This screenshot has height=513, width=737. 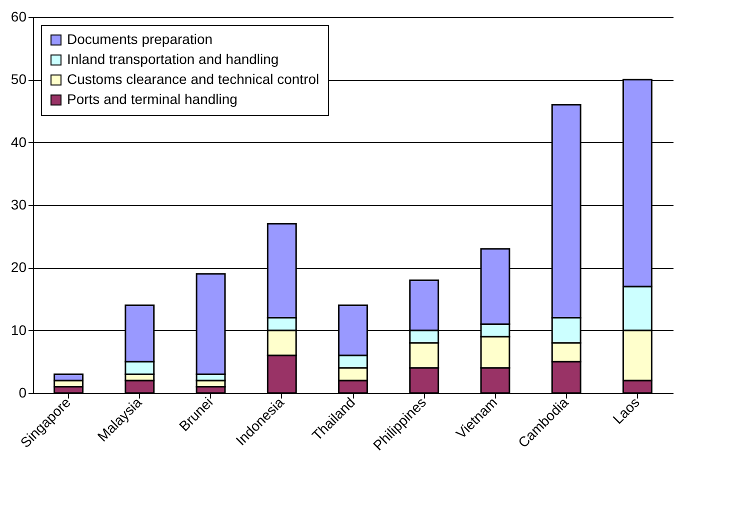 I want to click on y-tick-label: 0, so click(x=22, y=392).